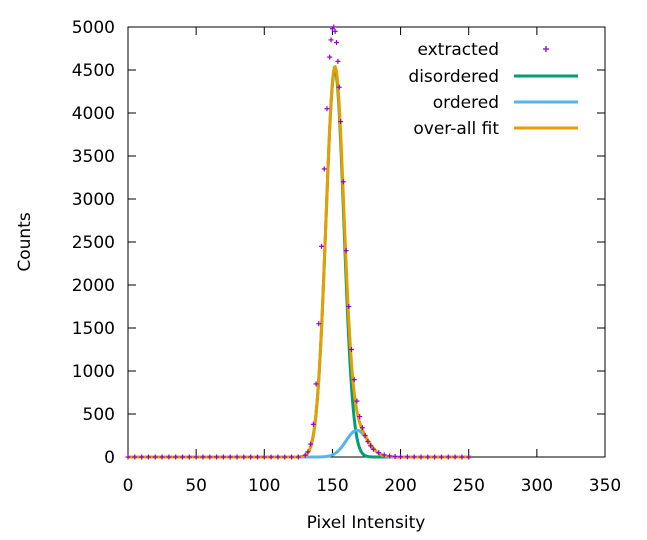 This screenshot has width=647, height=540. I want to click on x-tick-label: 50, so click(196, 486).